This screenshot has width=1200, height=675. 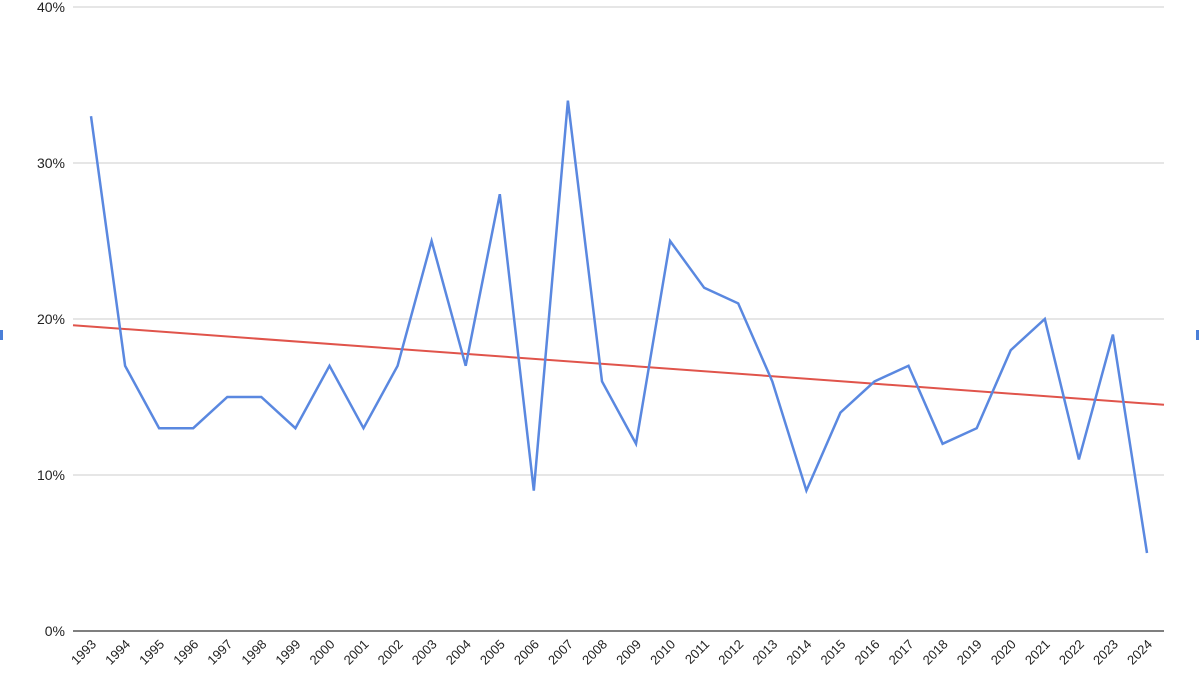 What do you see at coordinates (560, 652) in the screenshot?
I see `x-tick-label: 2007` at bounding box center [560, 652].